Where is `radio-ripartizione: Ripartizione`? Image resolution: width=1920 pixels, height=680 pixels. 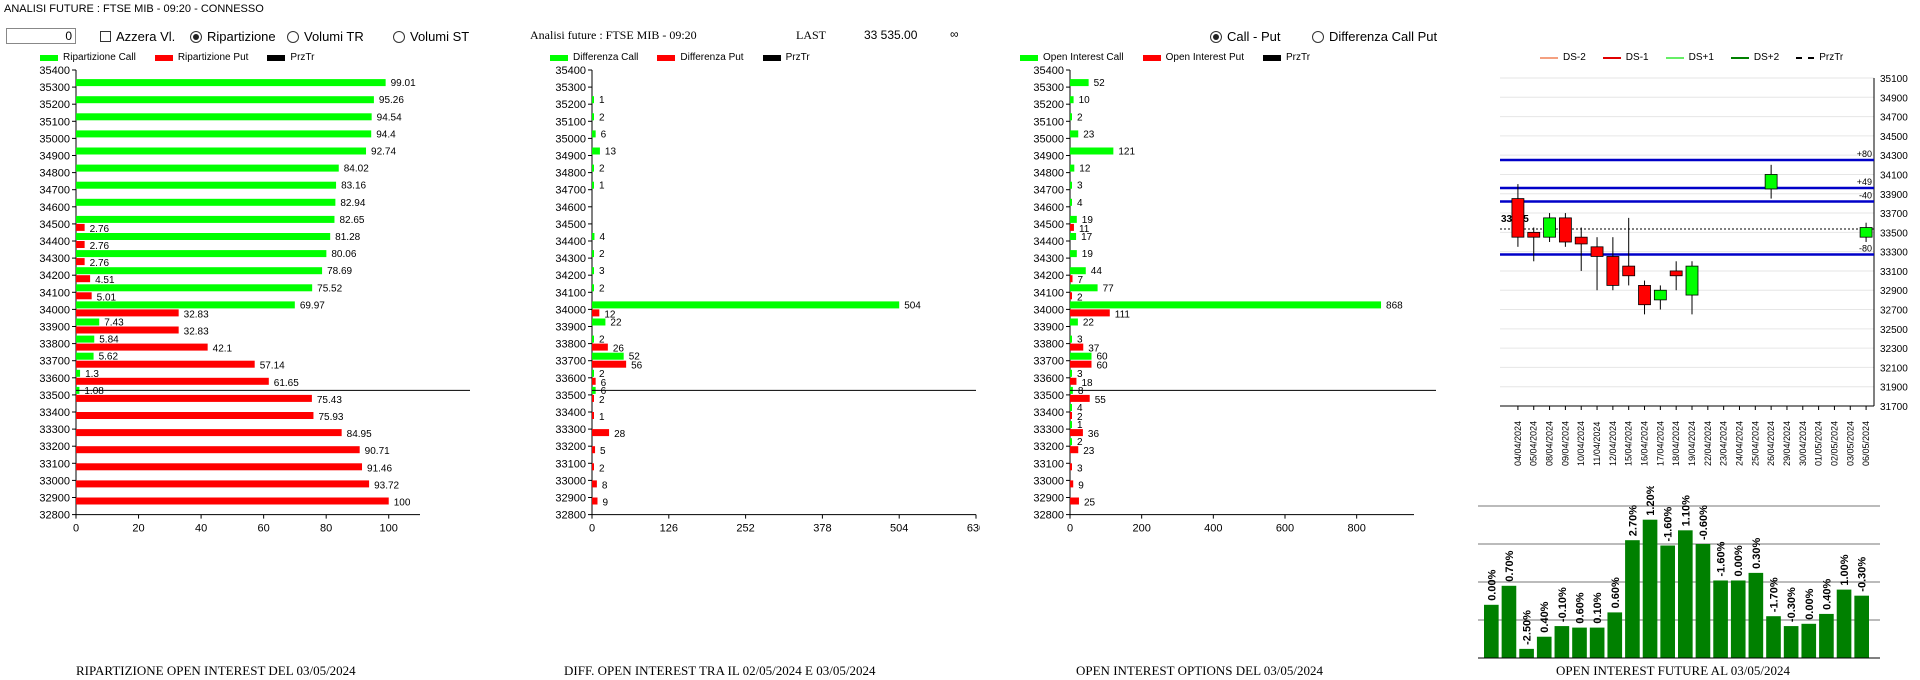
radio-ripartizione: Ripartizione is located at coordinates (233, 36).